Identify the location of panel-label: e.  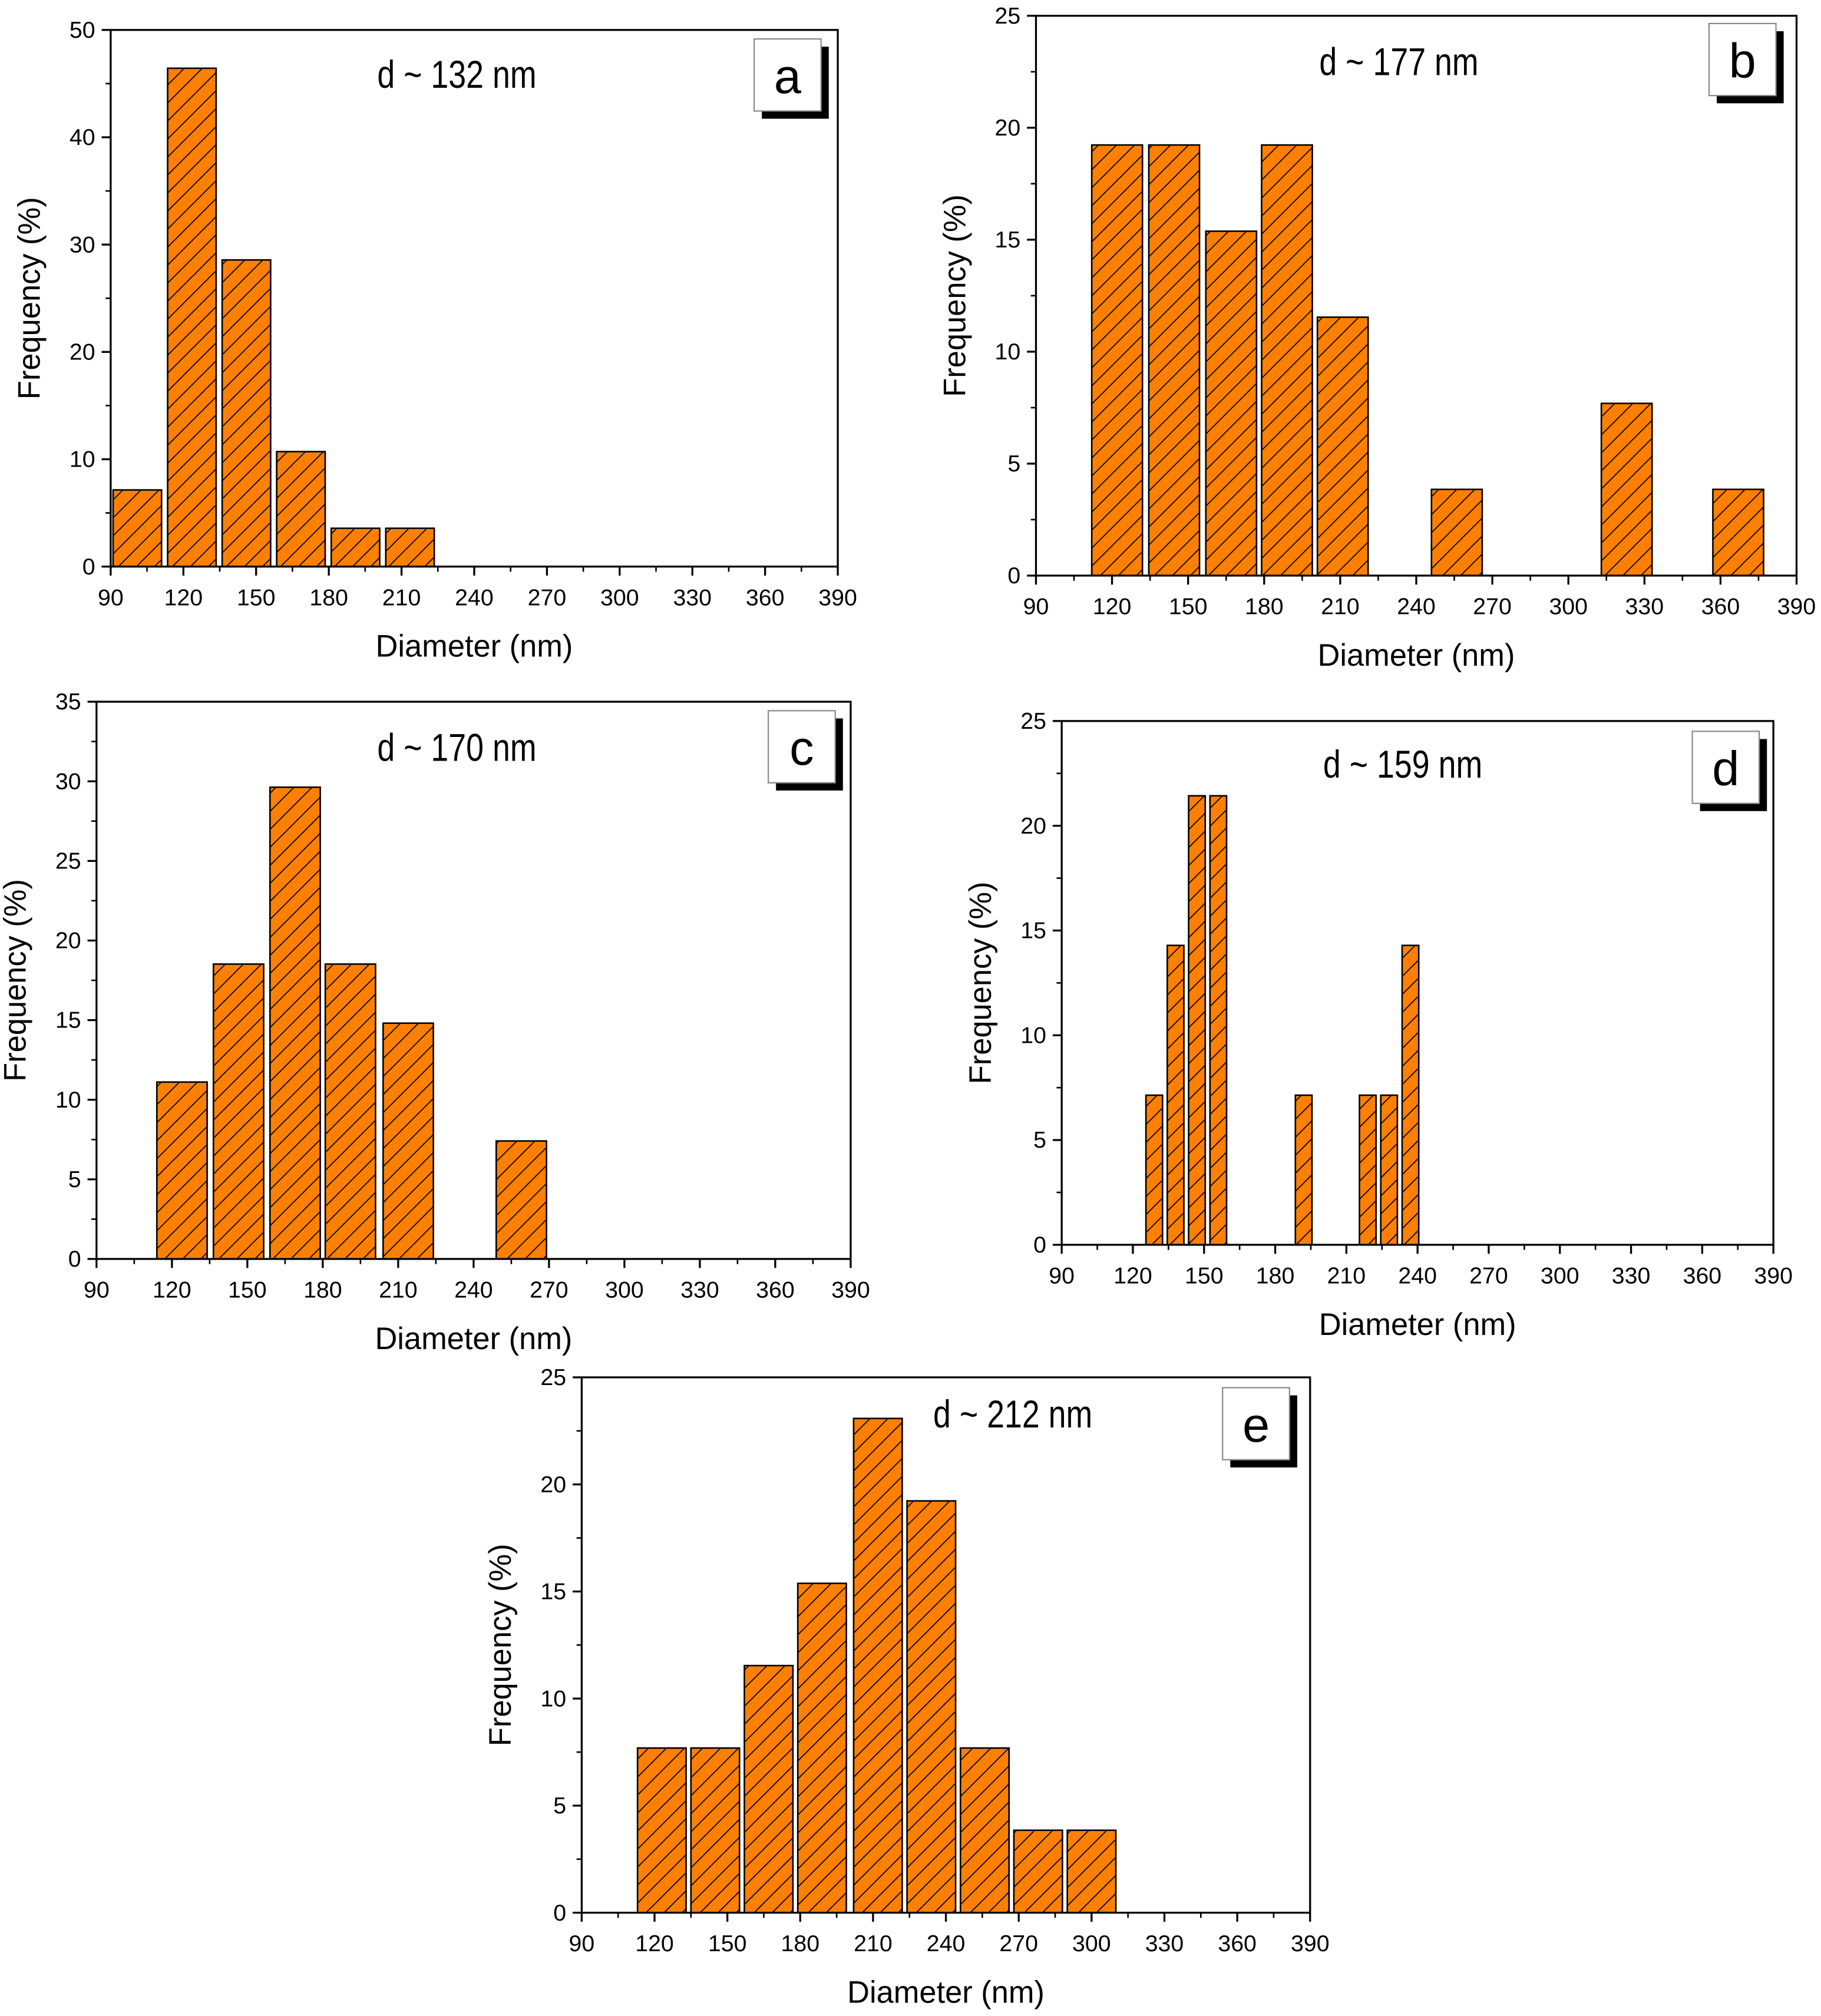
(1256, 1424).